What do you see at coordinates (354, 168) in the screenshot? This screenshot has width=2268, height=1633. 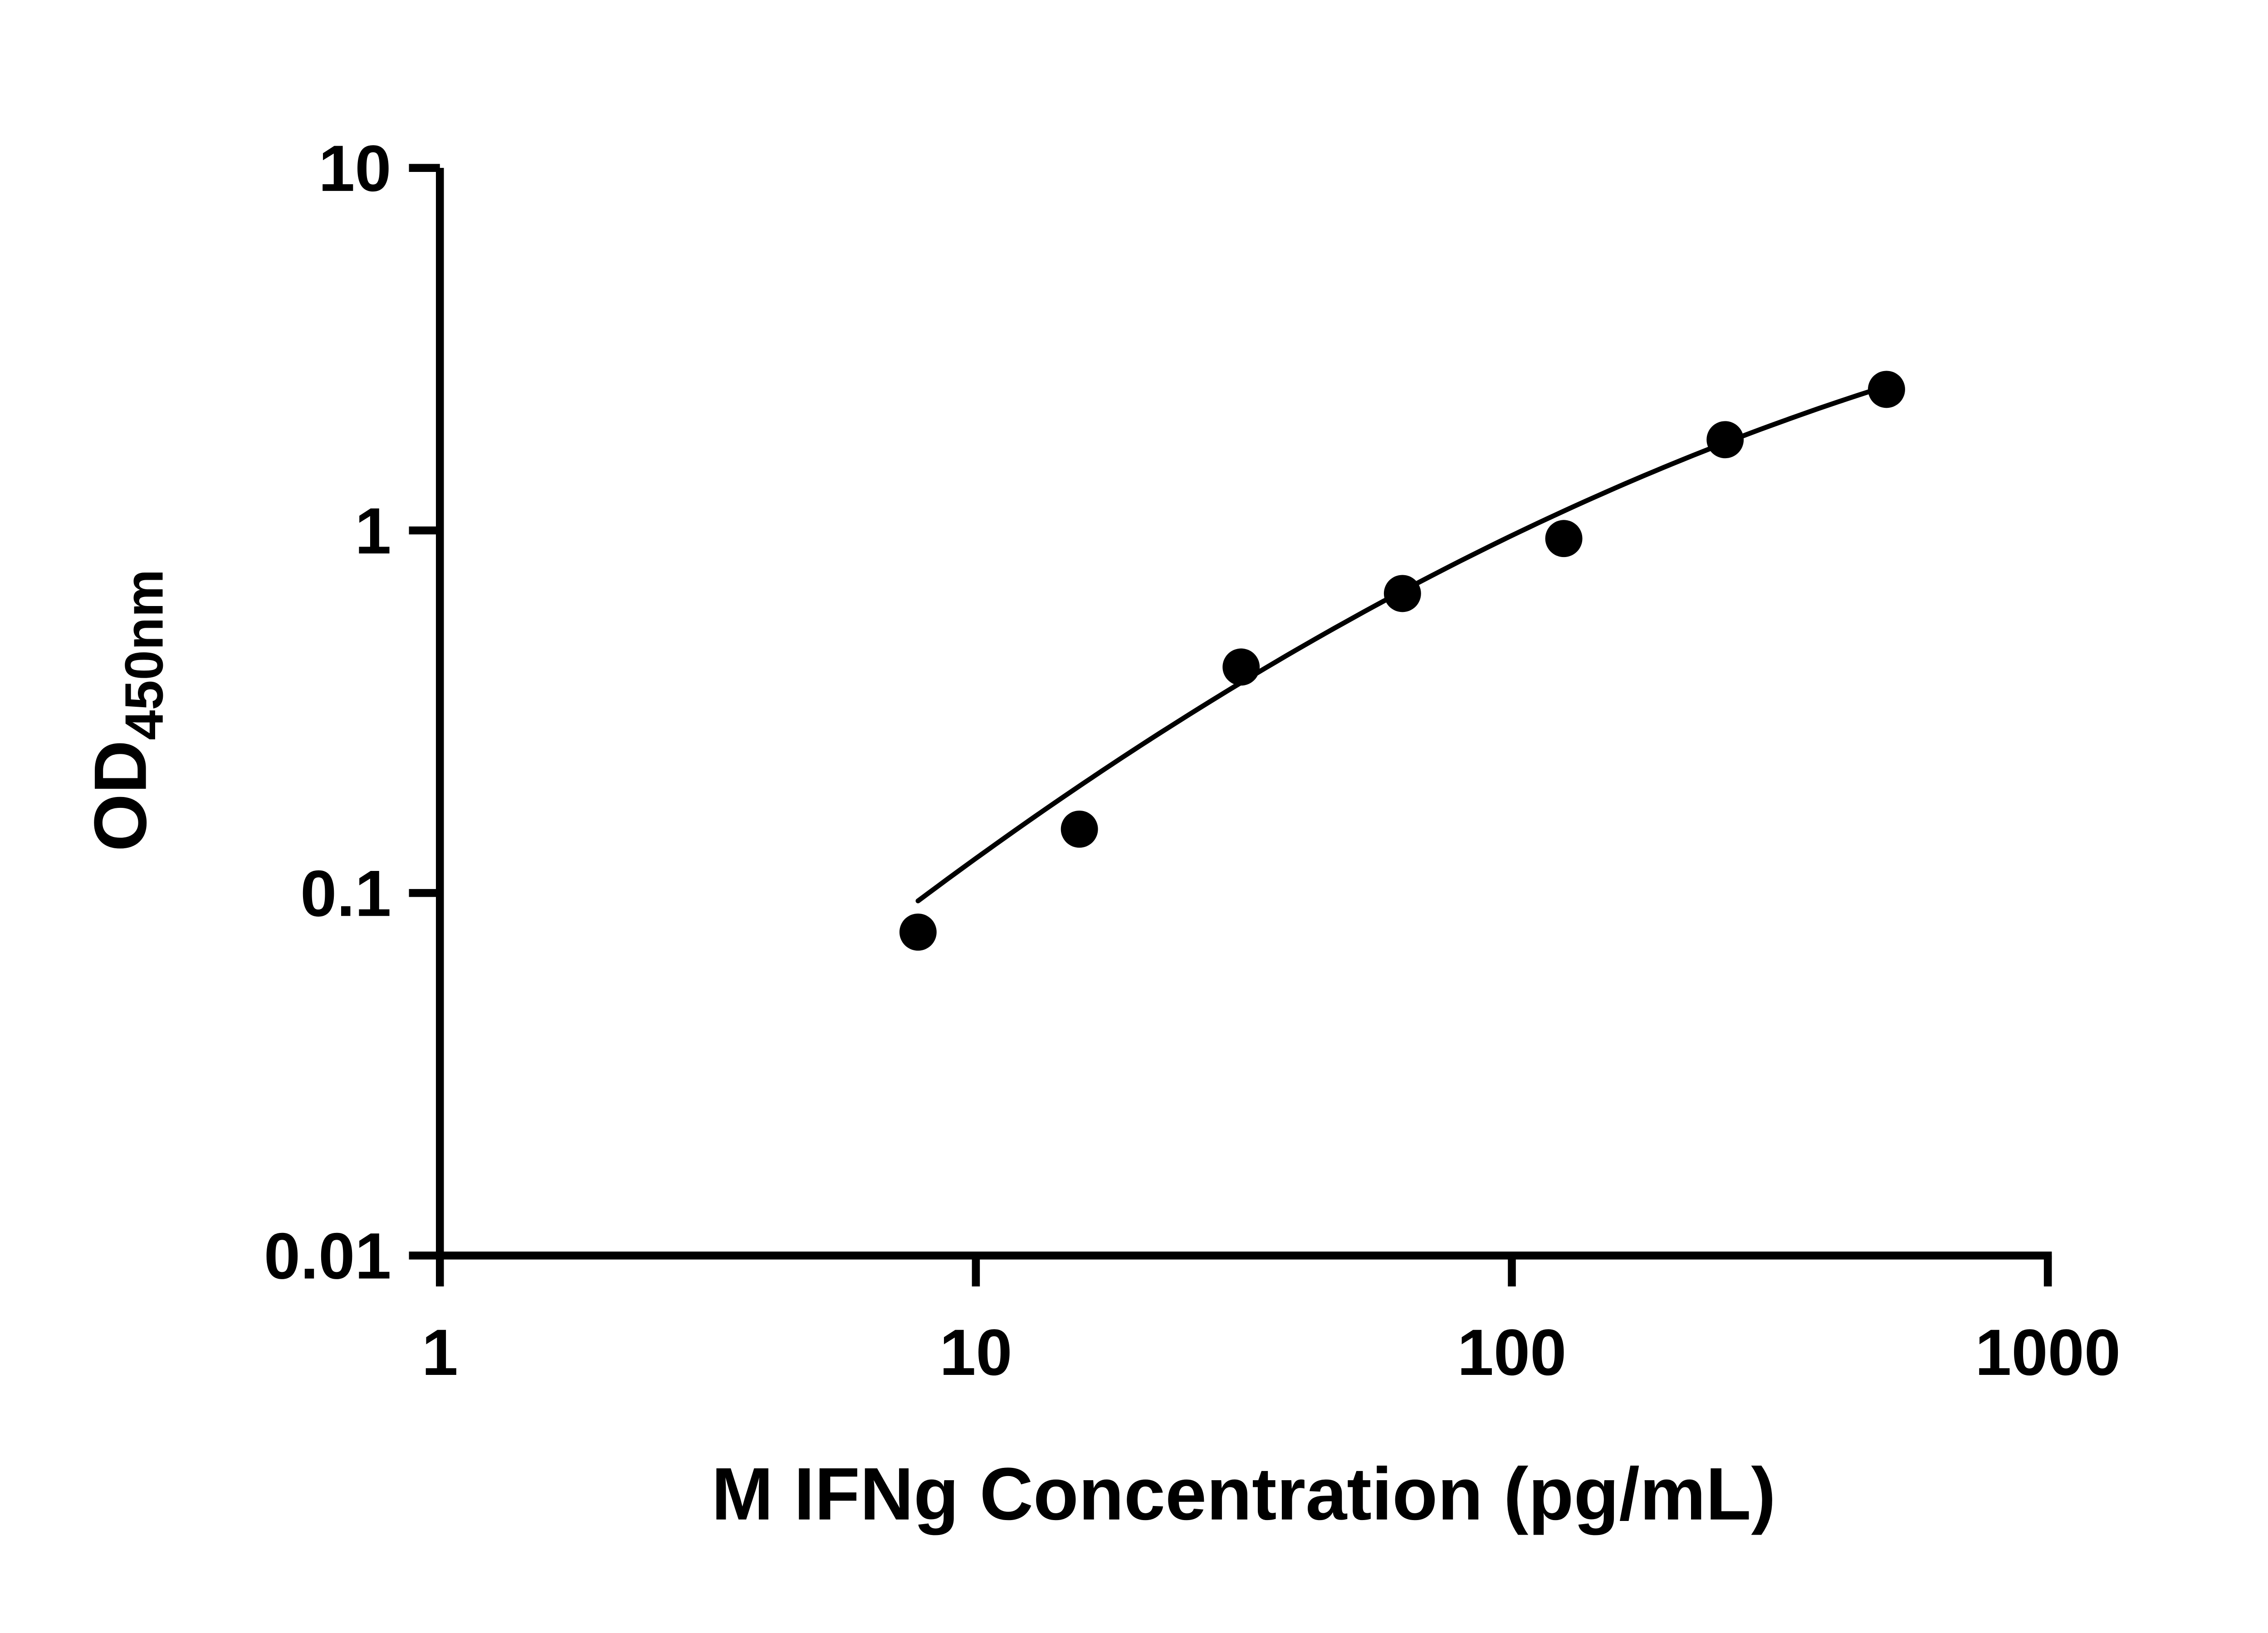 I see `y-tick-label: 10` at bounding box center [354, 168].